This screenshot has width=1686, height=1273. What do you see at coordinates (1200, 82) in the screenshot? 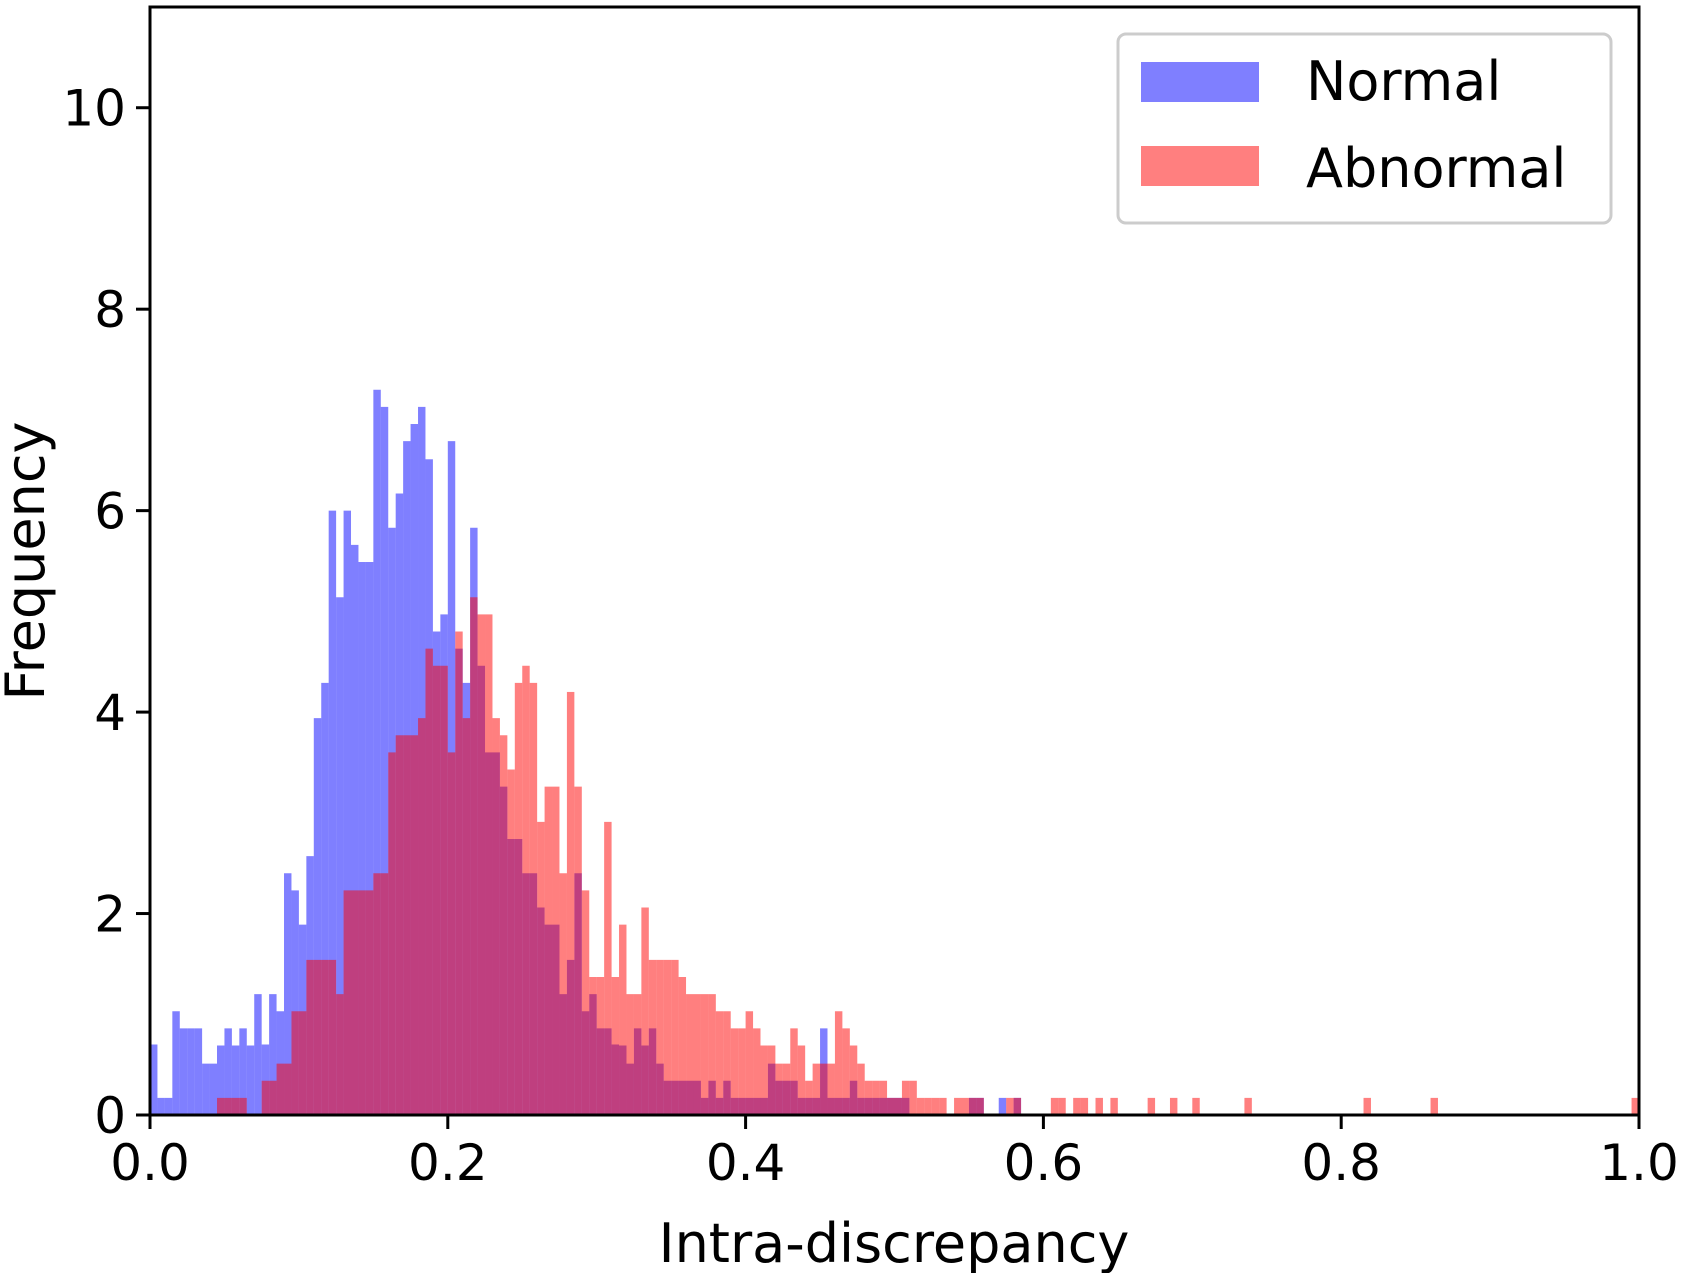
I see `legend-swatch-normal` at bounding box center [1200, 82].